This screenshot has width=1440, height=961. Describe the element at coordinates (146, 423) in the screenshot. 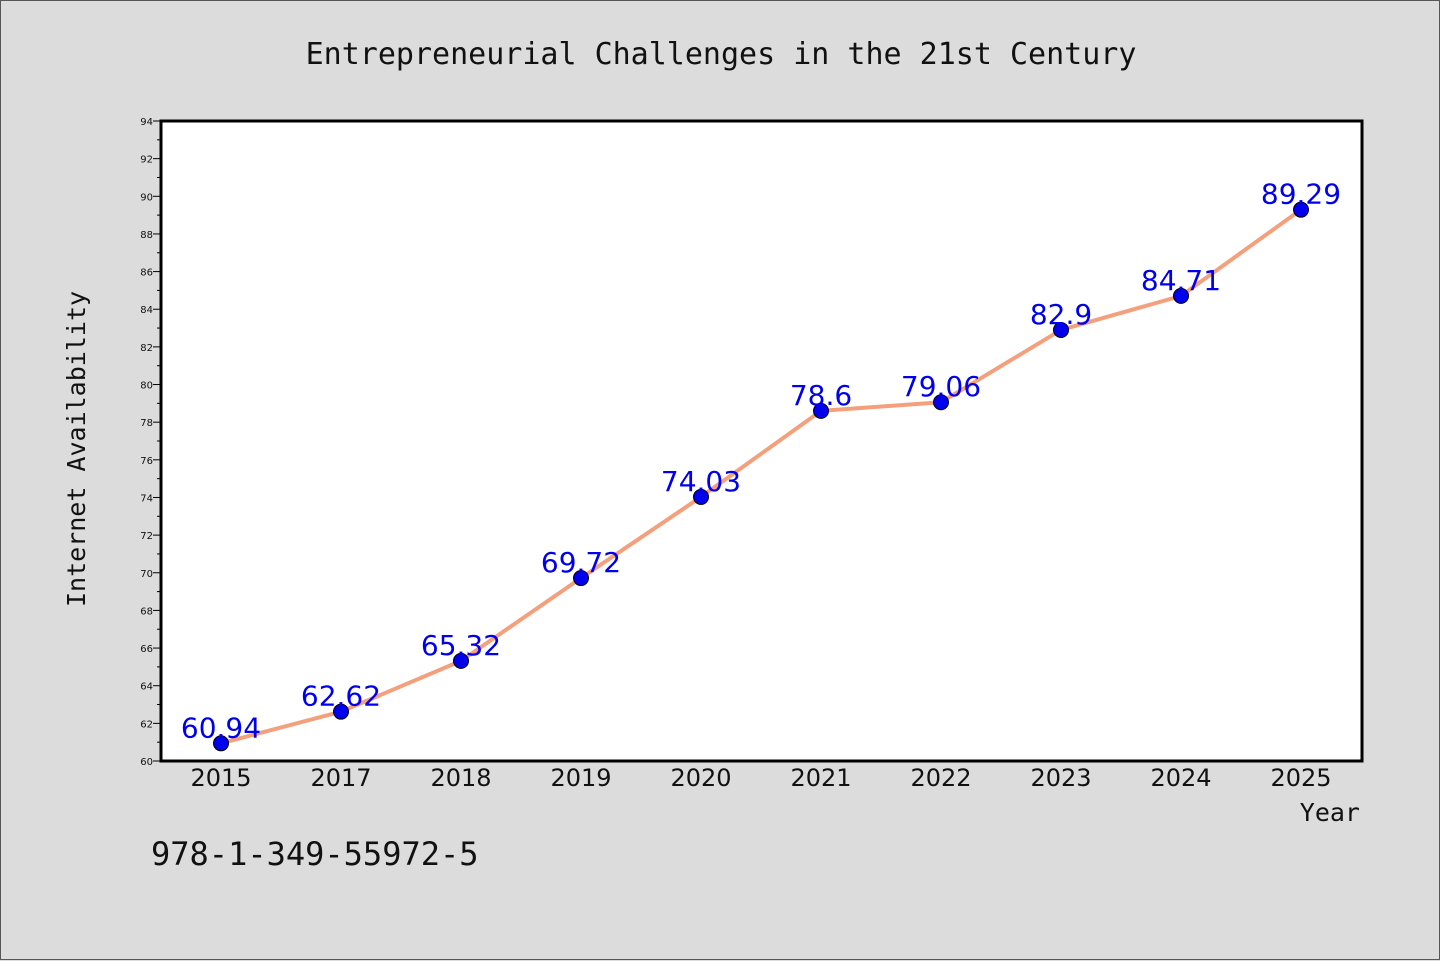

I see `y-tick-label: 78` at that location.